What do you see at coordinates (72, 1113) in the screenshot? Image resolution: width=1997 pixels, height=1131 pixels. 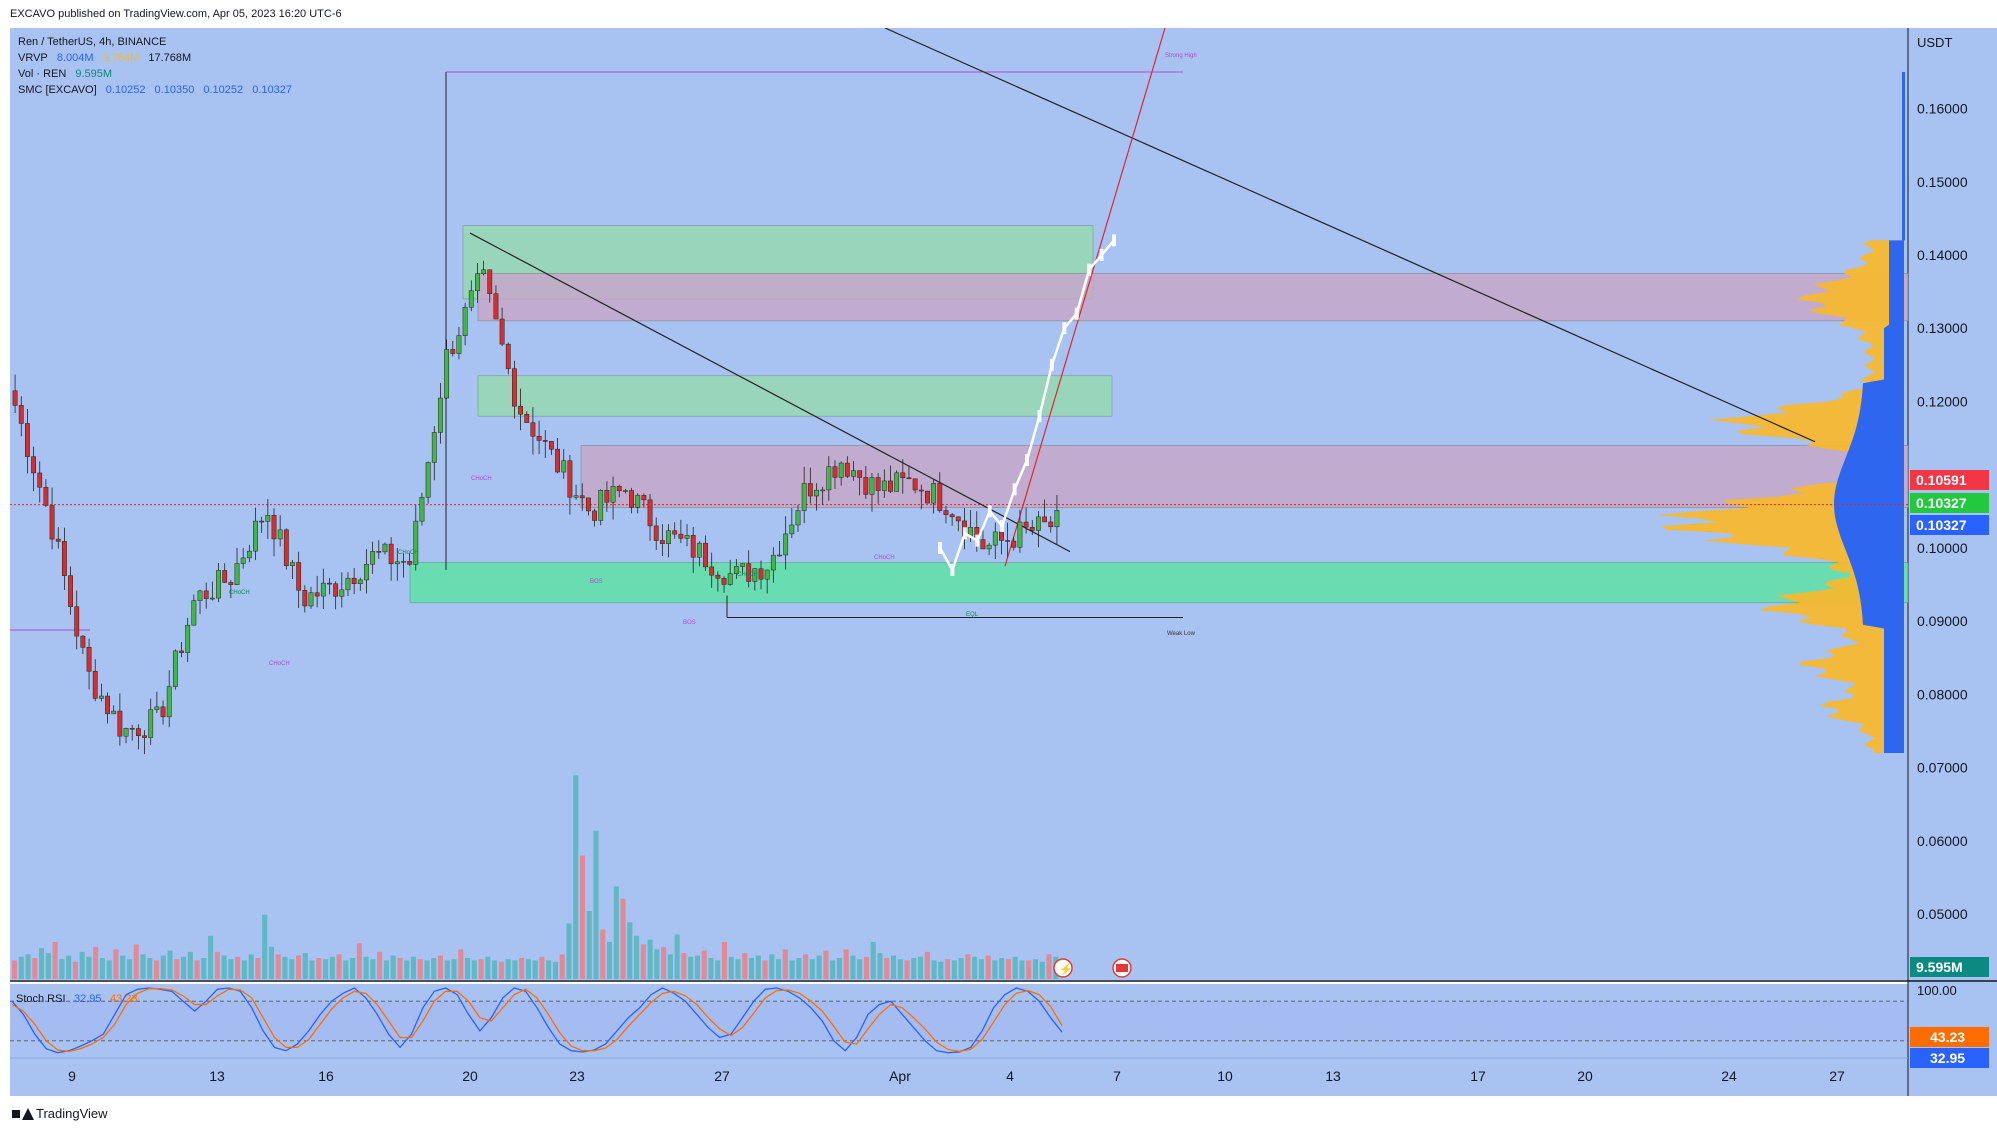 I see `tradingview-wordmark: TradingView` at bounding box center [72, 1113].